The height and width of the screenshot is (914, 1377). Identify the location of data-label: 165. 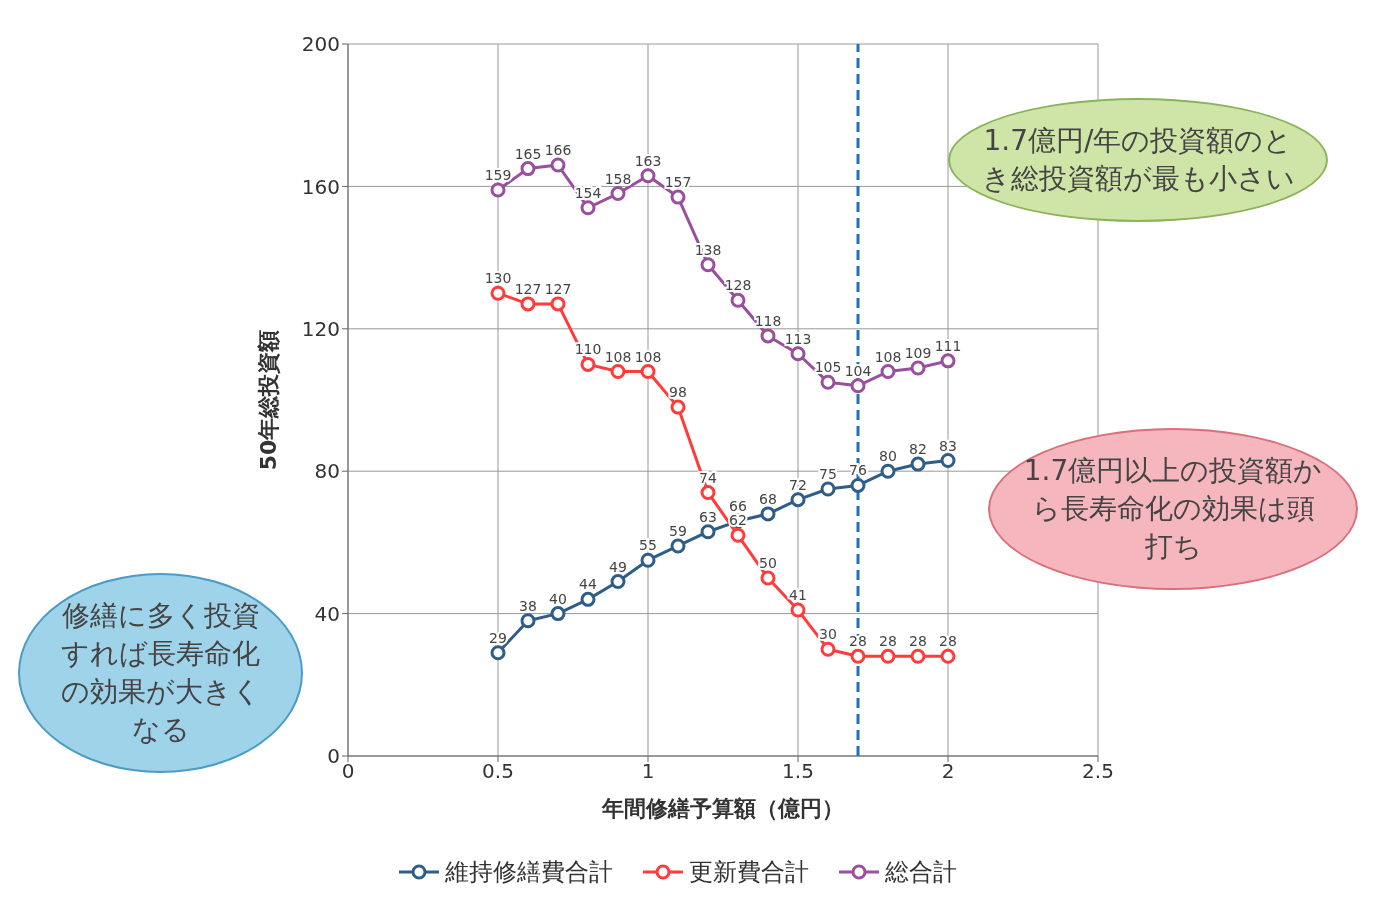
(528, 153).